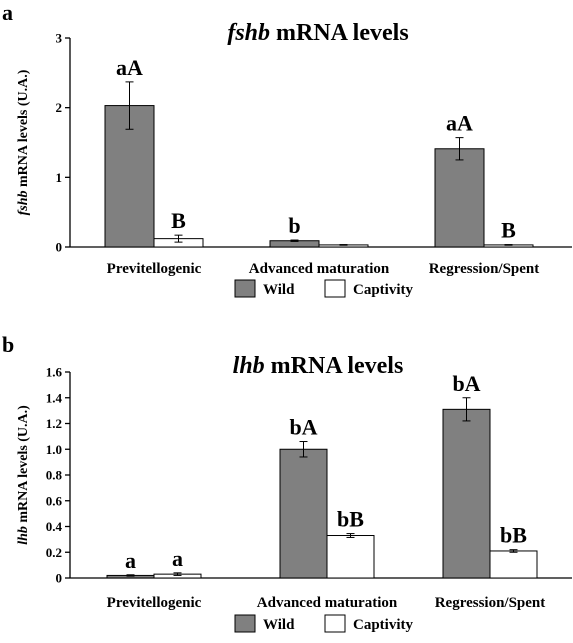  I want to click on y-axis-label: lhb mRNA levels (U.A.), so click(23, 475).